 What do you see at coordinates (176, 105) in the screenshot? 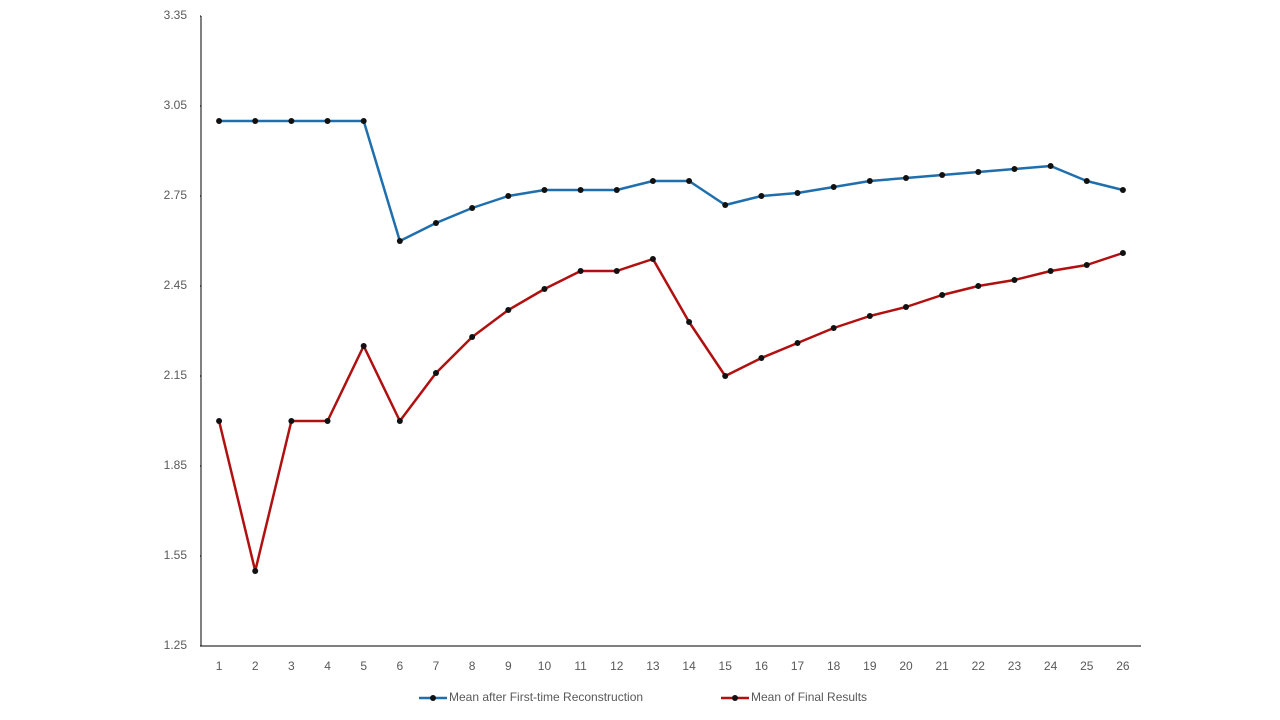
I see `y-tick-label: 3.05` at bounding box center [176, 105].